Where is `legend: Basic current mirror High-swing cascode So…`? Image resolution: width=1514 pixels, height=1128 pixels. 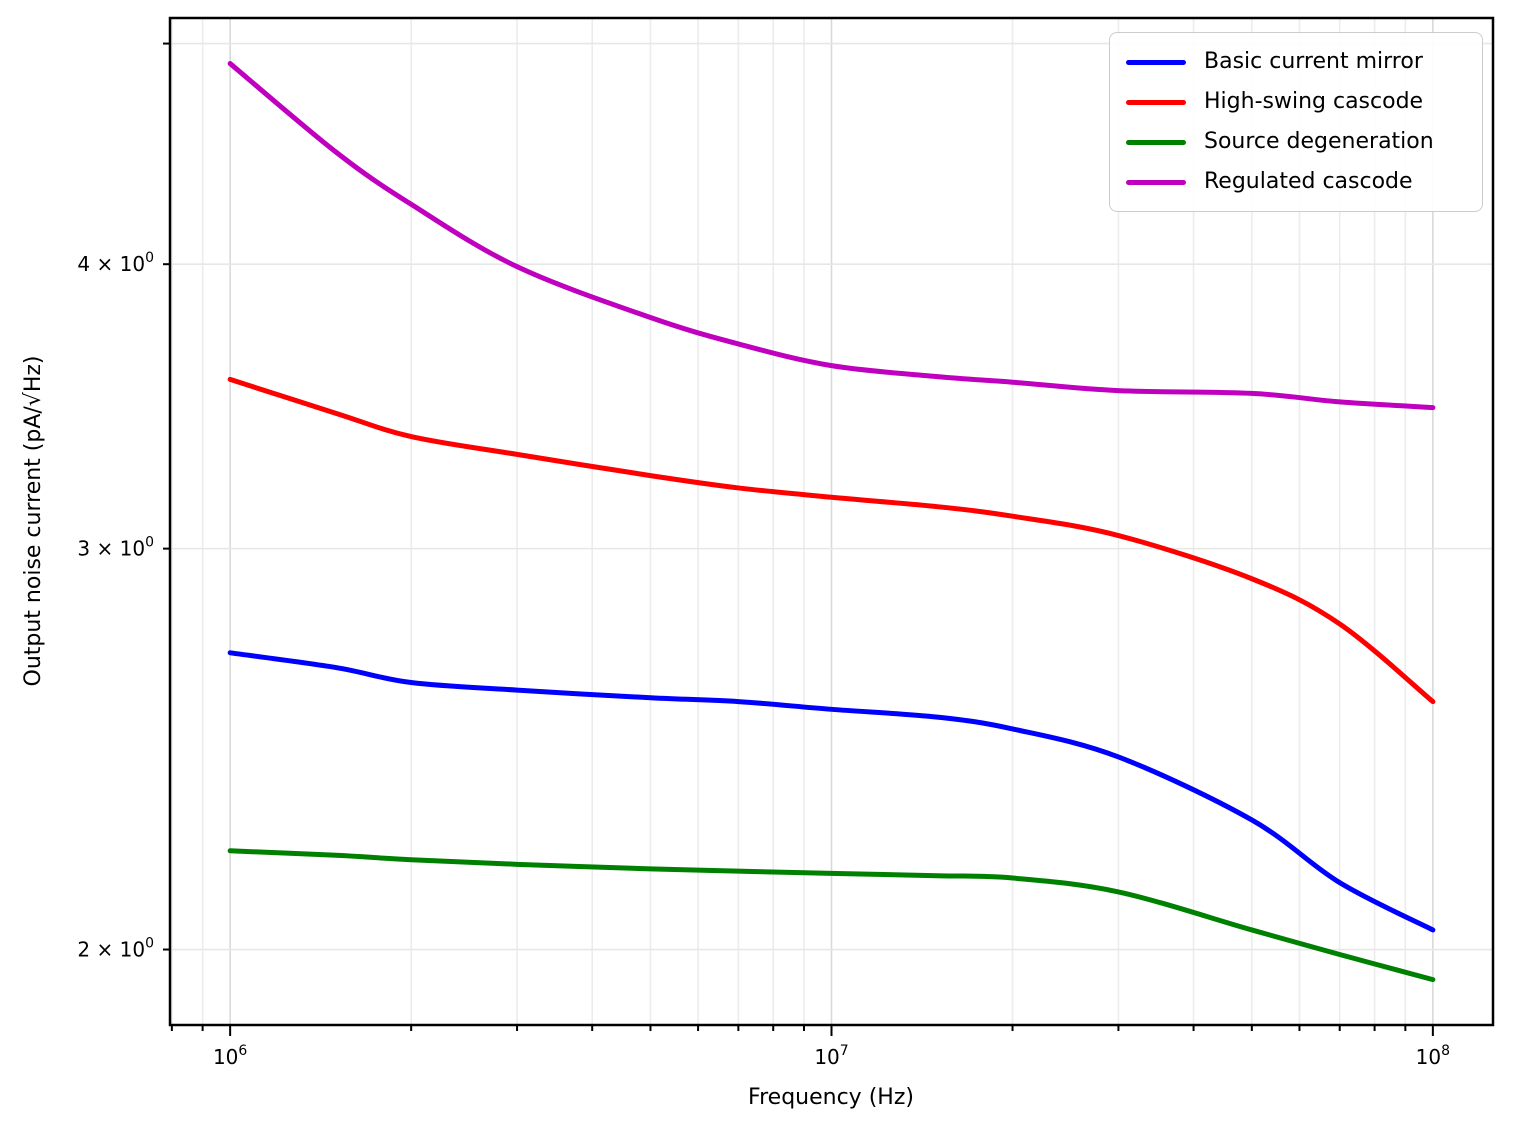
legend: Basic current mirror High-swing cascode So… is located at coordinates (1296, 122).